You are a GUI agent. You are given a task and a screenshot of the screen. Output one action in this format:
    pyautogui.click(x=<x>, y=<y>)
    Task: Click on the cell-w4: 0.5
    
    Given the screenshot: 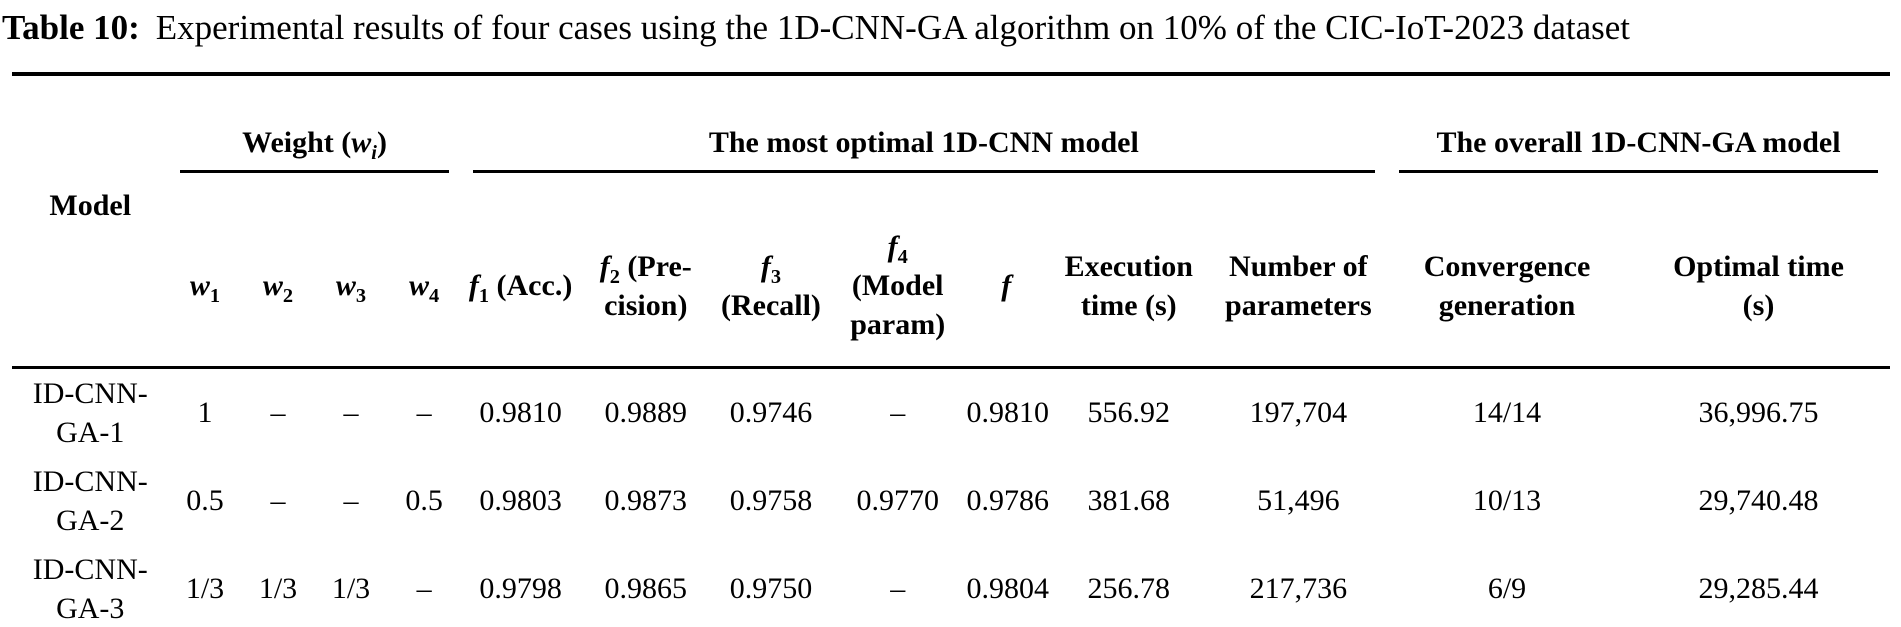 What is the action you would take?
    pyautogui.click(x=424, y=501)
    